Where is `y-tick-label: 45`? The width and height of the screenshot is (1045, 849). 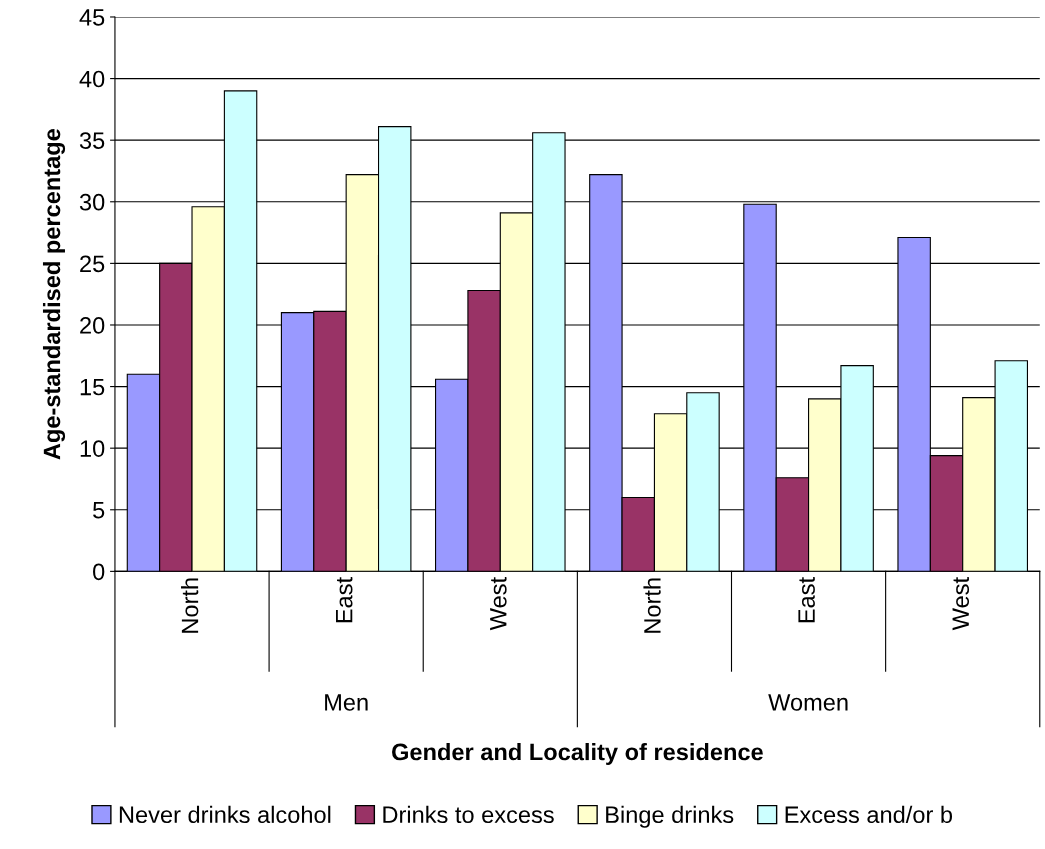 y-tick-label: 45 is located at coordinates (92, 17).